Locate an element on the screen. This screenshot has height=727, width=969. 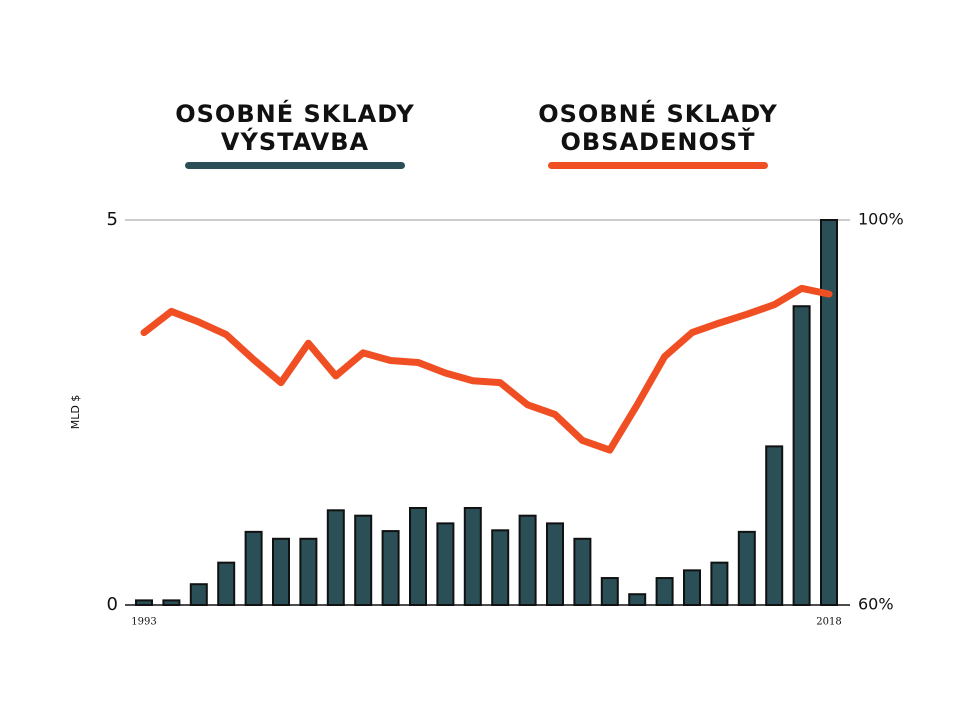
legend-entry: OSOBNÉ SKLADY OBSADENOSŤ is located at coordinates (658, 134).